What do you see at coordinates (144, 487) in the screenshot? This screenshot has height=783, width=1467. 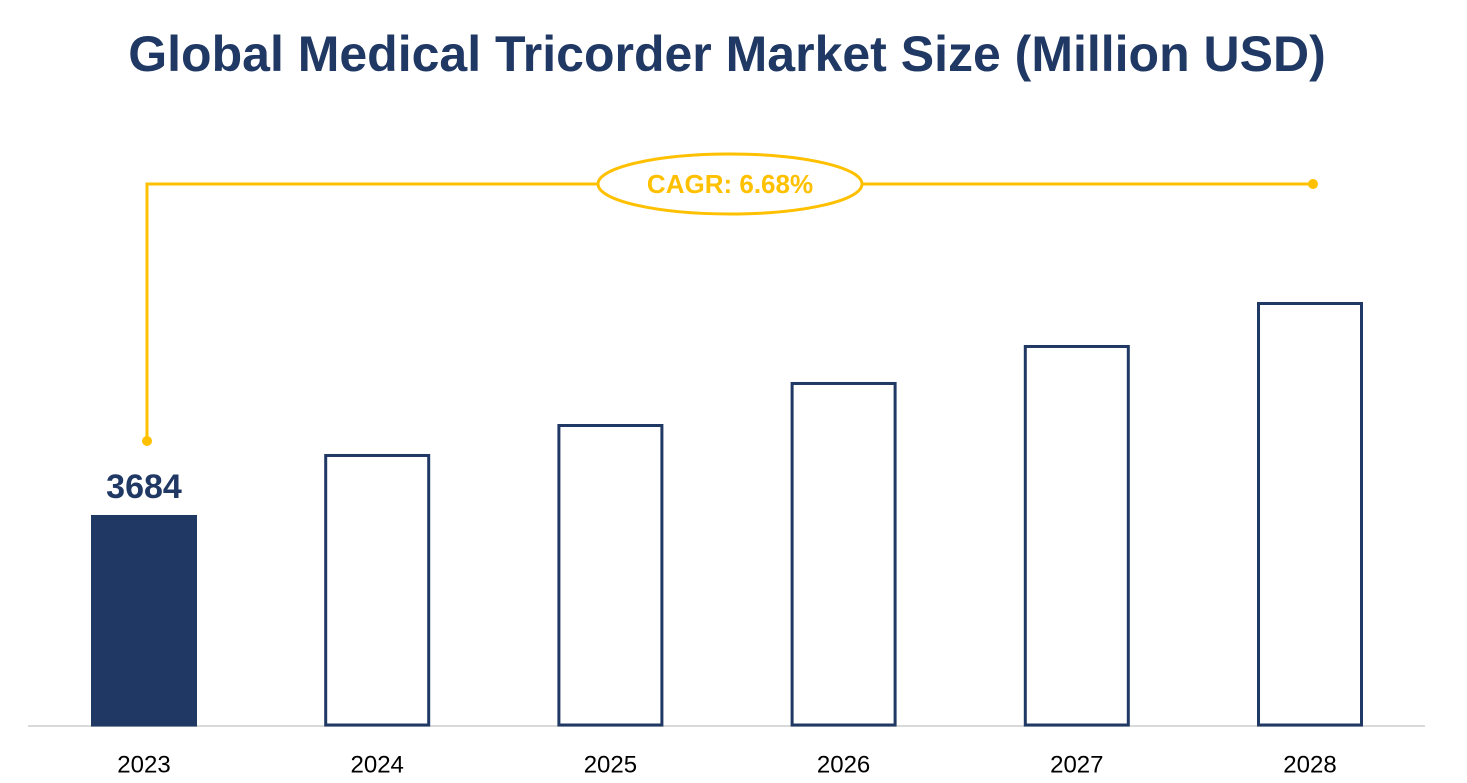 I see `data-label: 3684` at bounding box center [144, 487].